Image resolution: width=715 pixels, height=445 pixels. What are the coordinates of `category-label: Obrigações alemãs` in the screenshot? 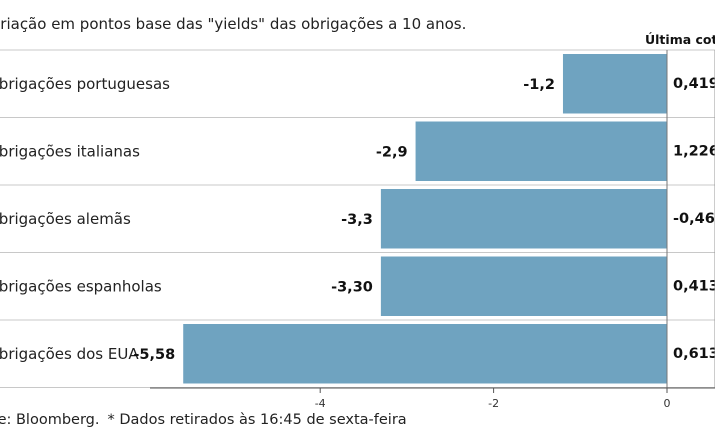 It's located at (65, 219).